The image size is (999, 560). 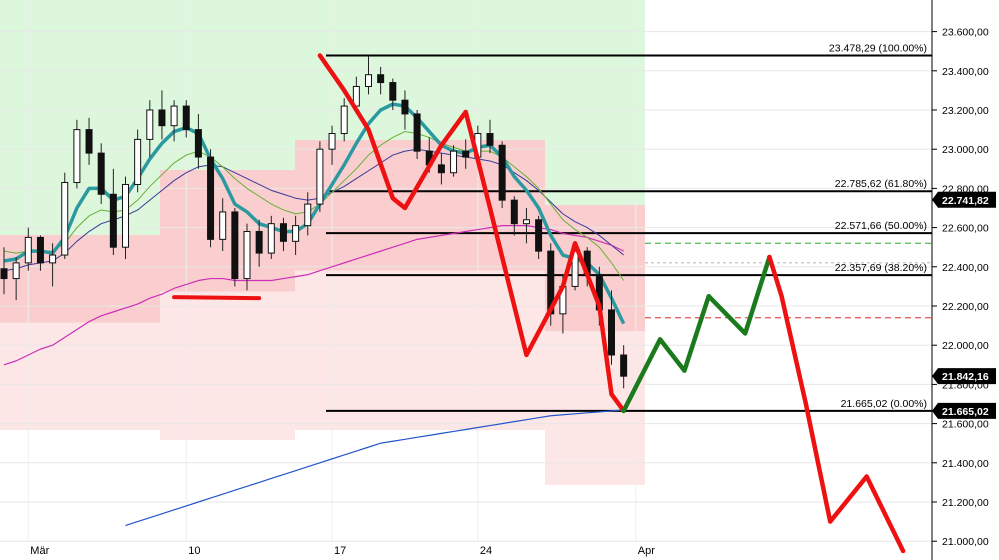 I want to click on sma-200-line, so click(x=374, y=468).